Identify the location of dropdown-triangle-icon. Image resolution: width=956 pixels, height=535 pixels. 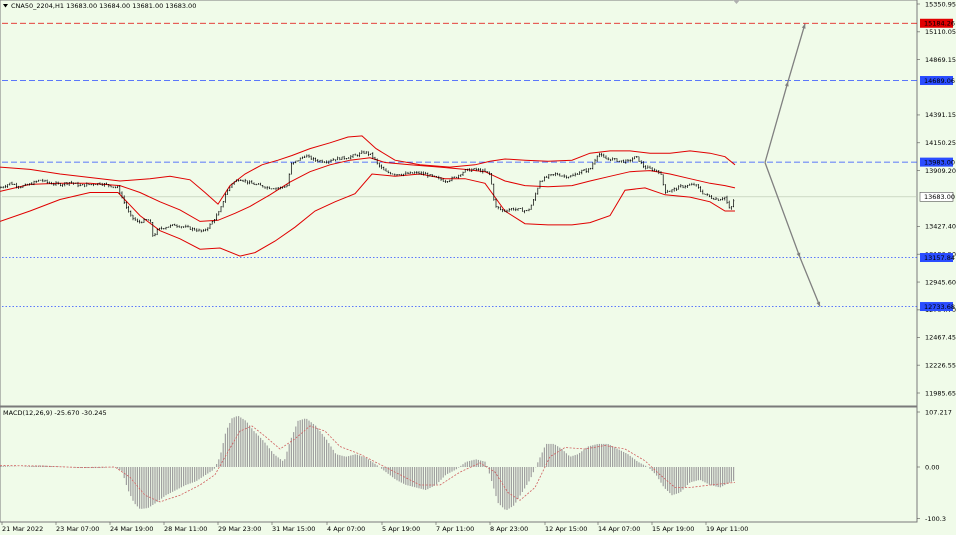
(5, 6).